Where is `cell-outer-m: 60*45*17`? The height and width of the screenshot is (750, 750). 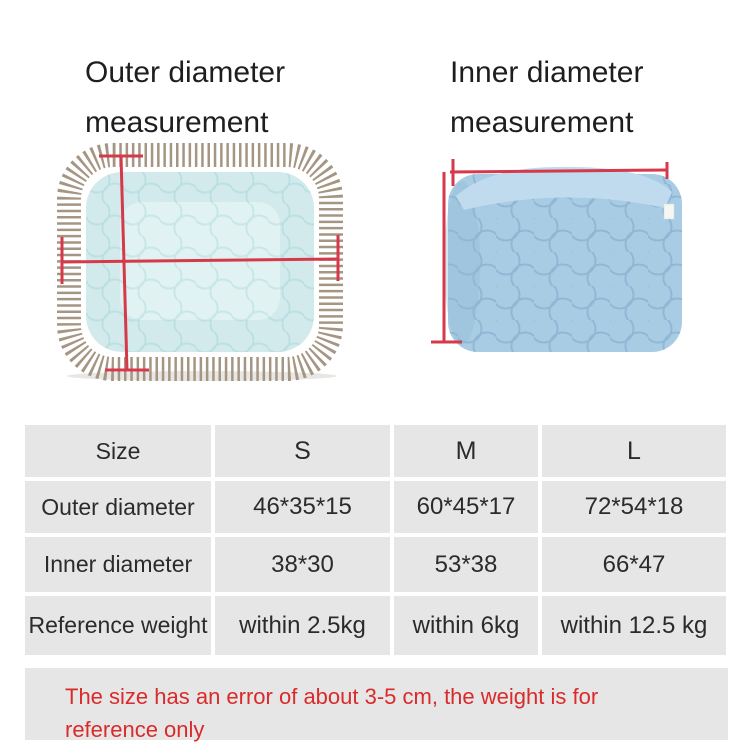 cell-outer-m: 60*45*17 is located at coordinates (466, 507).